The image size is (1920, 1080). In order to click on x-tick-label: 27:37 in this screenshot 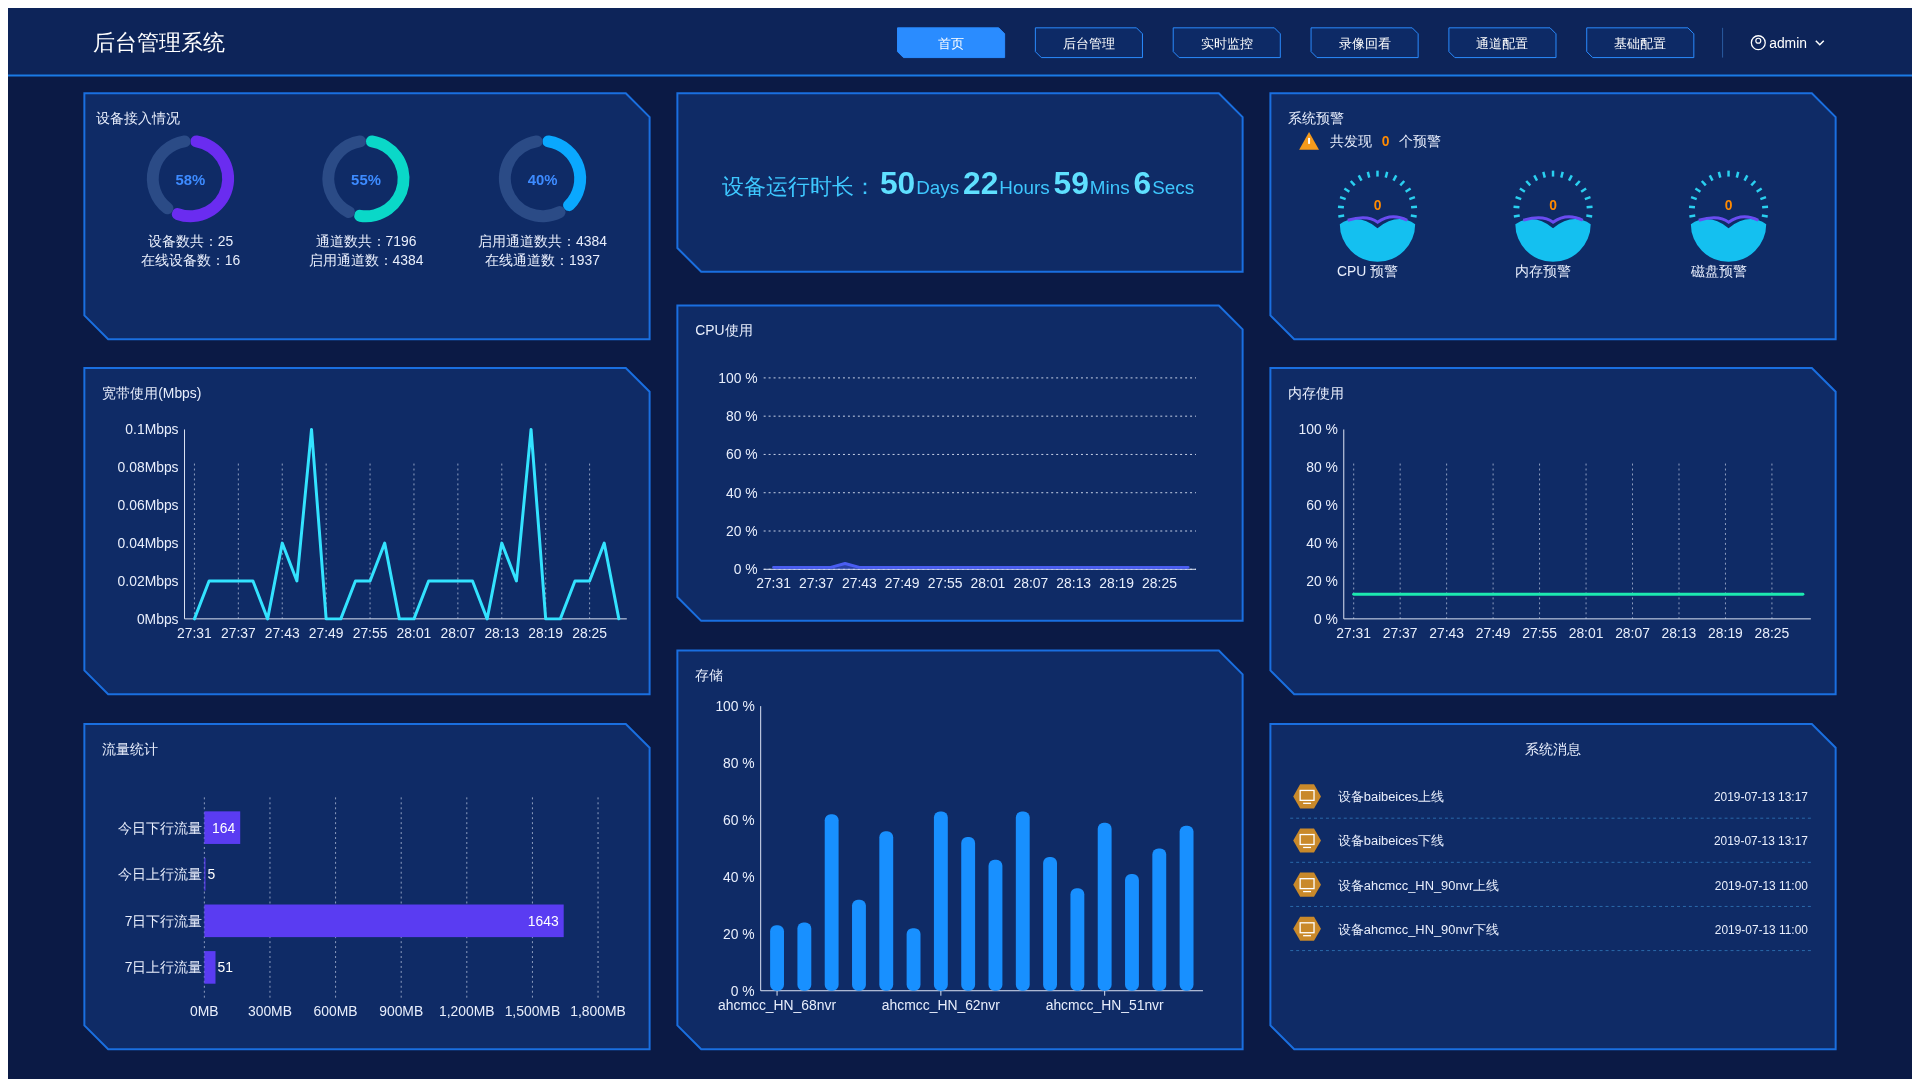, I will do `click(238, 632)`.